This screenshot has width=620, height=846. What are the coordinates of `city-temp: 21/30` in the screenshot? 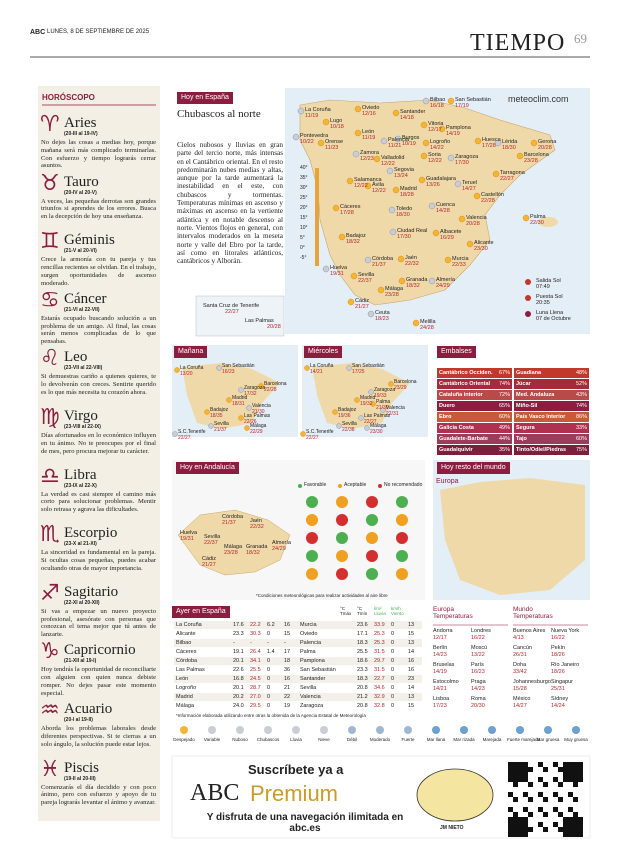 It's located at (382, 408).